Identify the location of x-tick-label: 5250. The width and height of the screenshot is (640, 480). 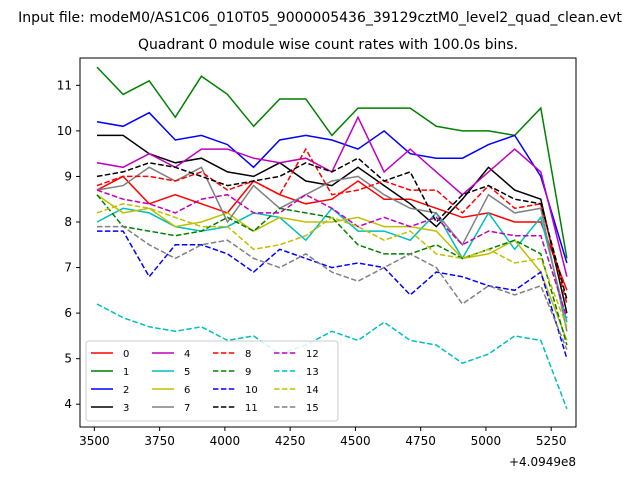
(551, 441).